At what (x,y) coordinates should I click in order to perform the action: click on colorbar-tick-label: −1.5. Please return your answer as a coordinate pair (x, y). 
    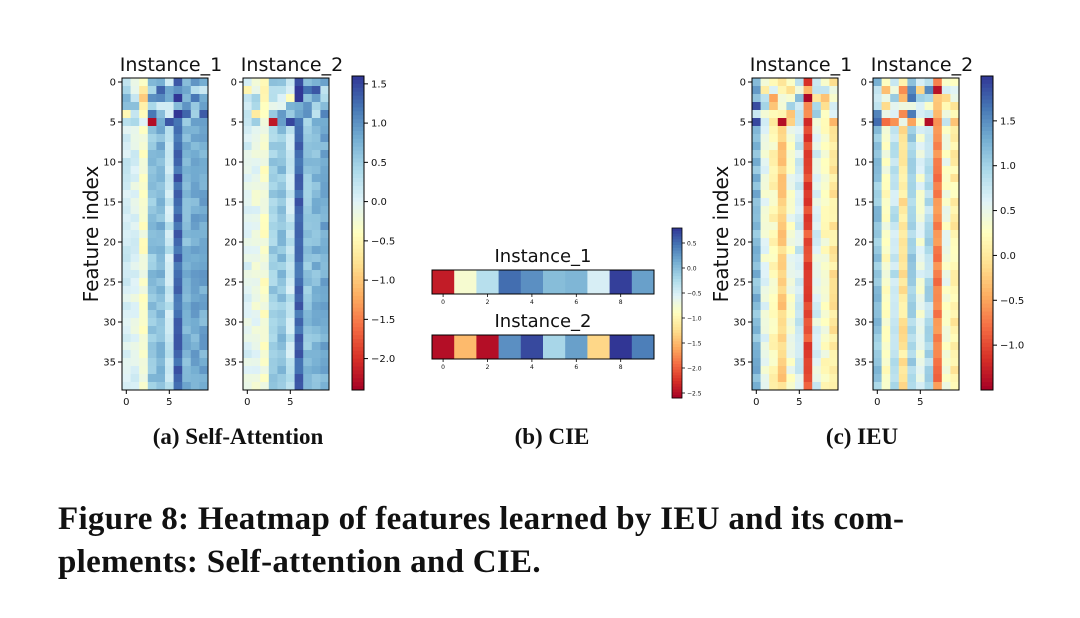
    Looking at the image, I should click on (694, 344).